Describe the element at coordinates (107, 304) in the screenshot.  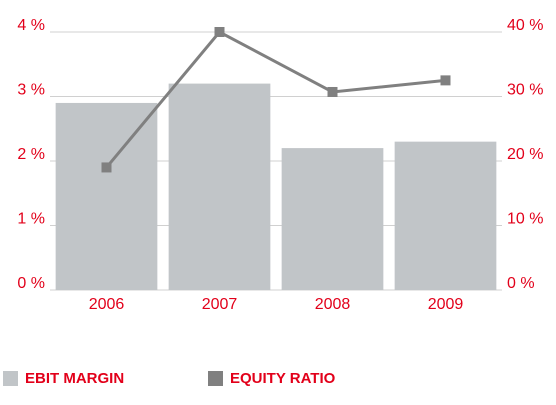
I see `x-tick-label: 2006` at that location.